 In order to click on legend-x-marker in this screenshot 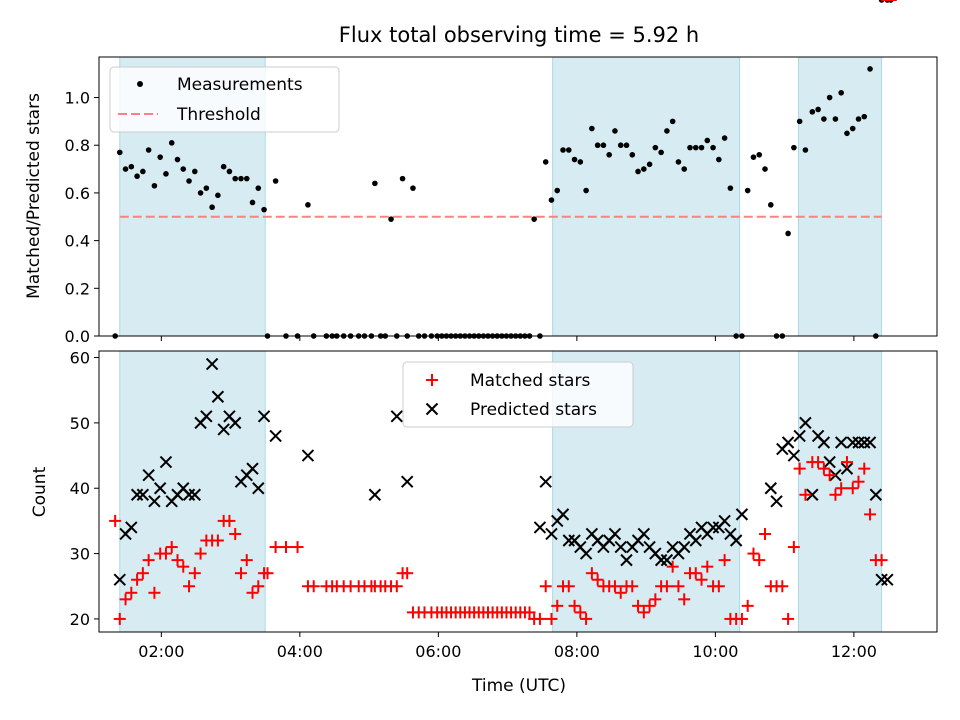, I will do `click(432, 409)`.